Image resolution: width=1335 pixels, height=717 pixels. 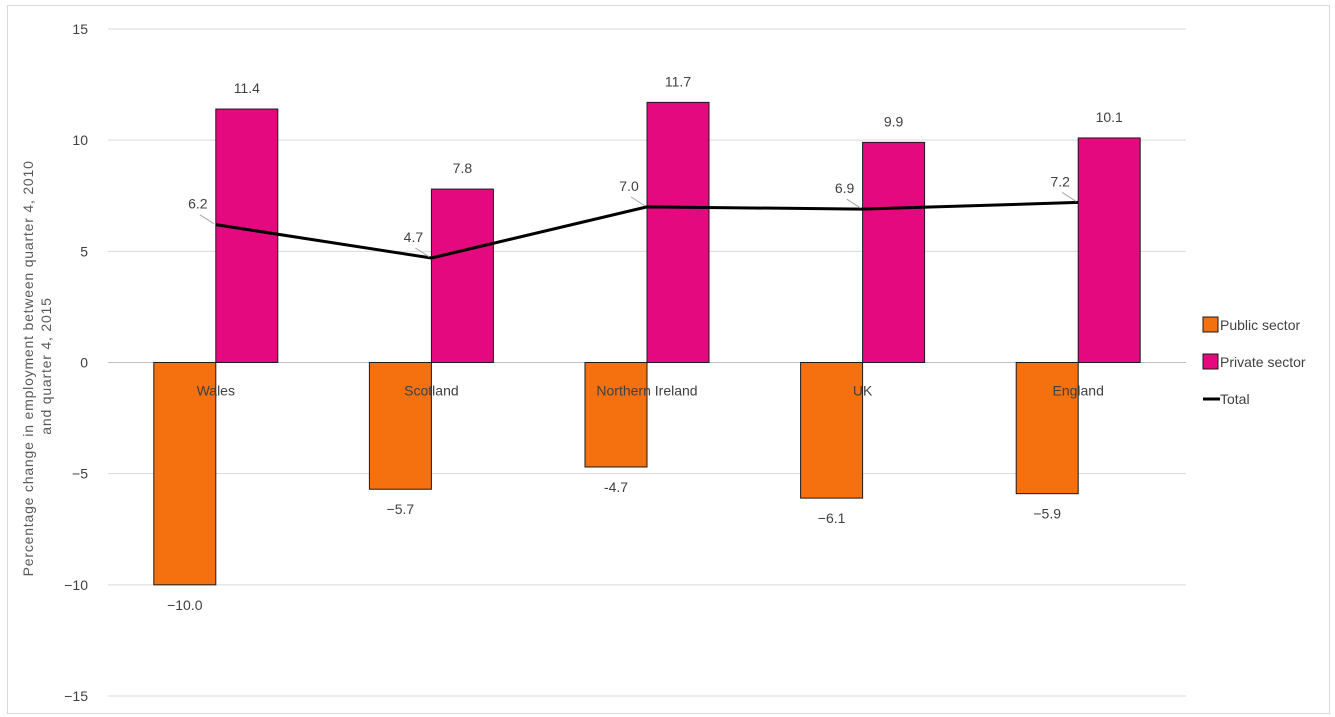 What do you see at coordinates (845, 188) in the screenshot?
I see `total-data-label: 6.9` at bounding box center [845, 188].